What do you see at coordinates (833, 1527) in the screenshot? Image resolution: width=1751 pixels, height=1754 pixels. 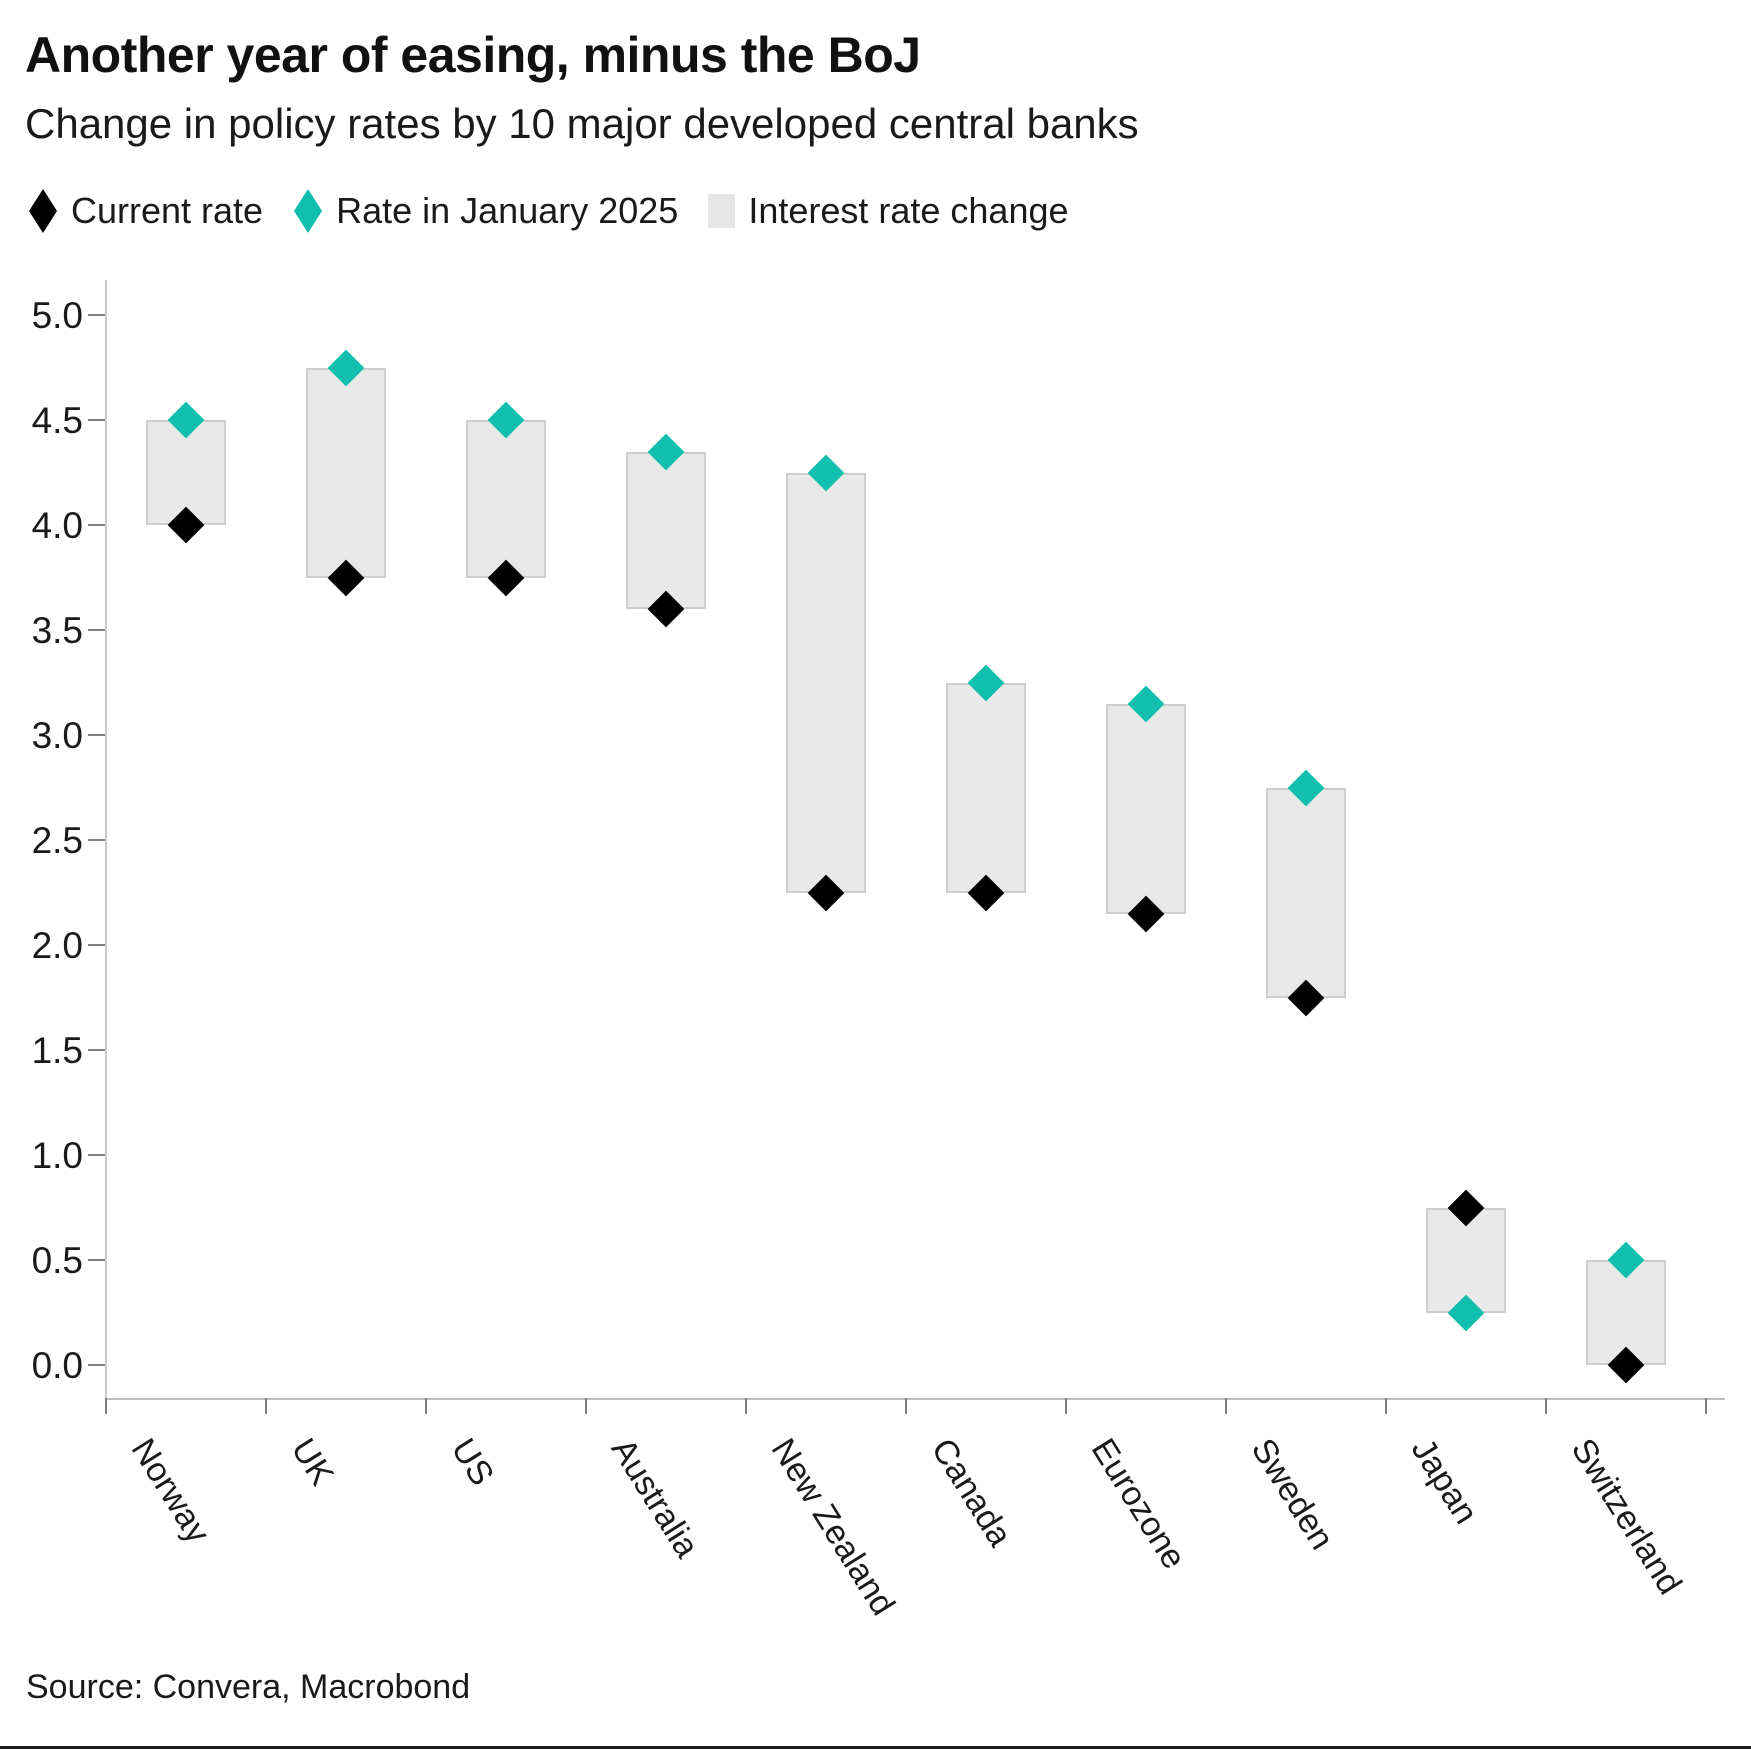 I see `x-axis-category-label: New Zealand` at bounding box center [833, 1527].